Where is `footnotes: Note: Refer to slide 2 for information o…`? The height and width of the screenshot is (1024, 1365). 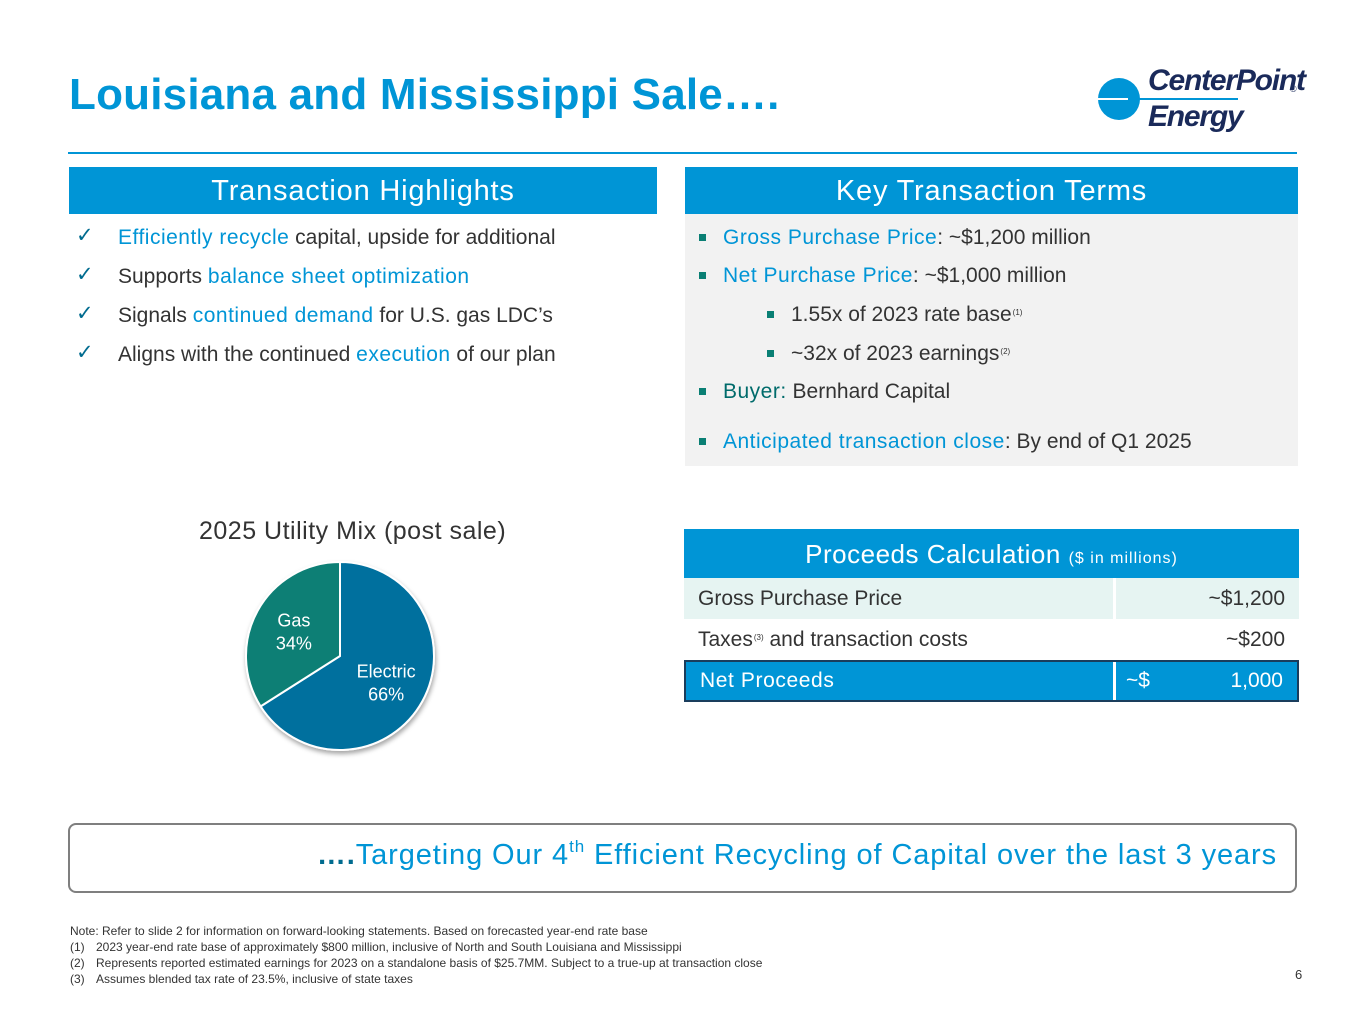 footnotes: Note: Refer to slide 2 for information o… is located at coordinates (416, 955).